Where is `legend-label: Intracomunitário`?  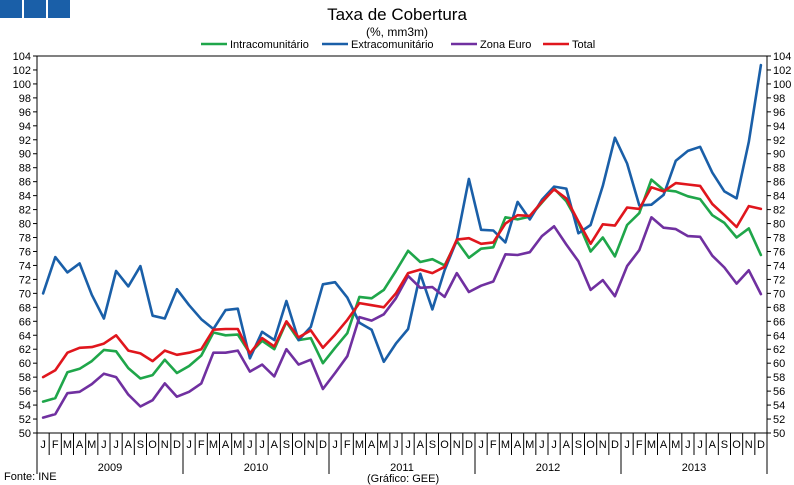 legend-label: Intracomunitário is located at coordinates (269, 45).